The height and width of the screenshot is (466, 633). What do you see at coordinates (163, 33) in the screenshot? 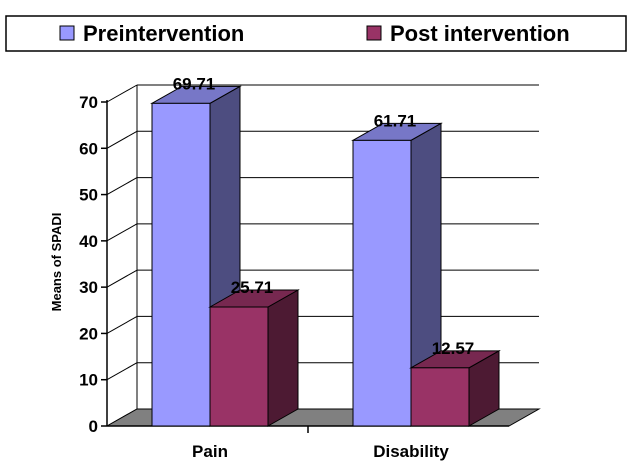
I see `legend-entry: Preintervention` at bounding box center [163, 33].